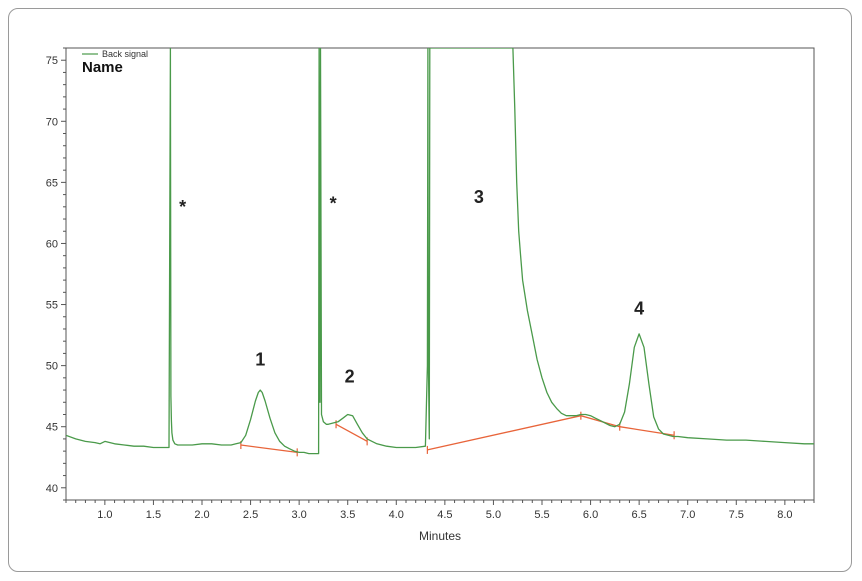 The width and height of the screenshot is (862, 581). I want to click on y-tick-label: 65, so click(52, 183).